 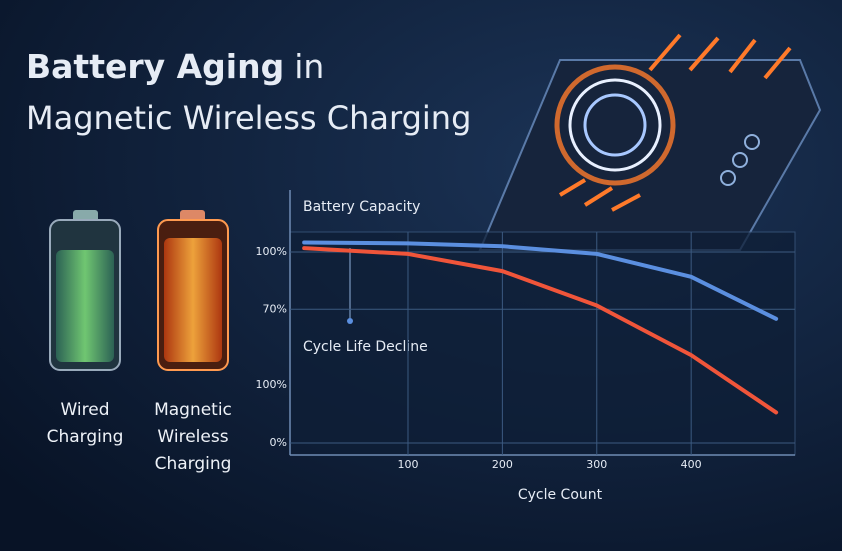 What do you see at coordinates (365, 347) in the screenshot?
I see `annotation: Cycle Life Decline` at bounding box center [365, 347].